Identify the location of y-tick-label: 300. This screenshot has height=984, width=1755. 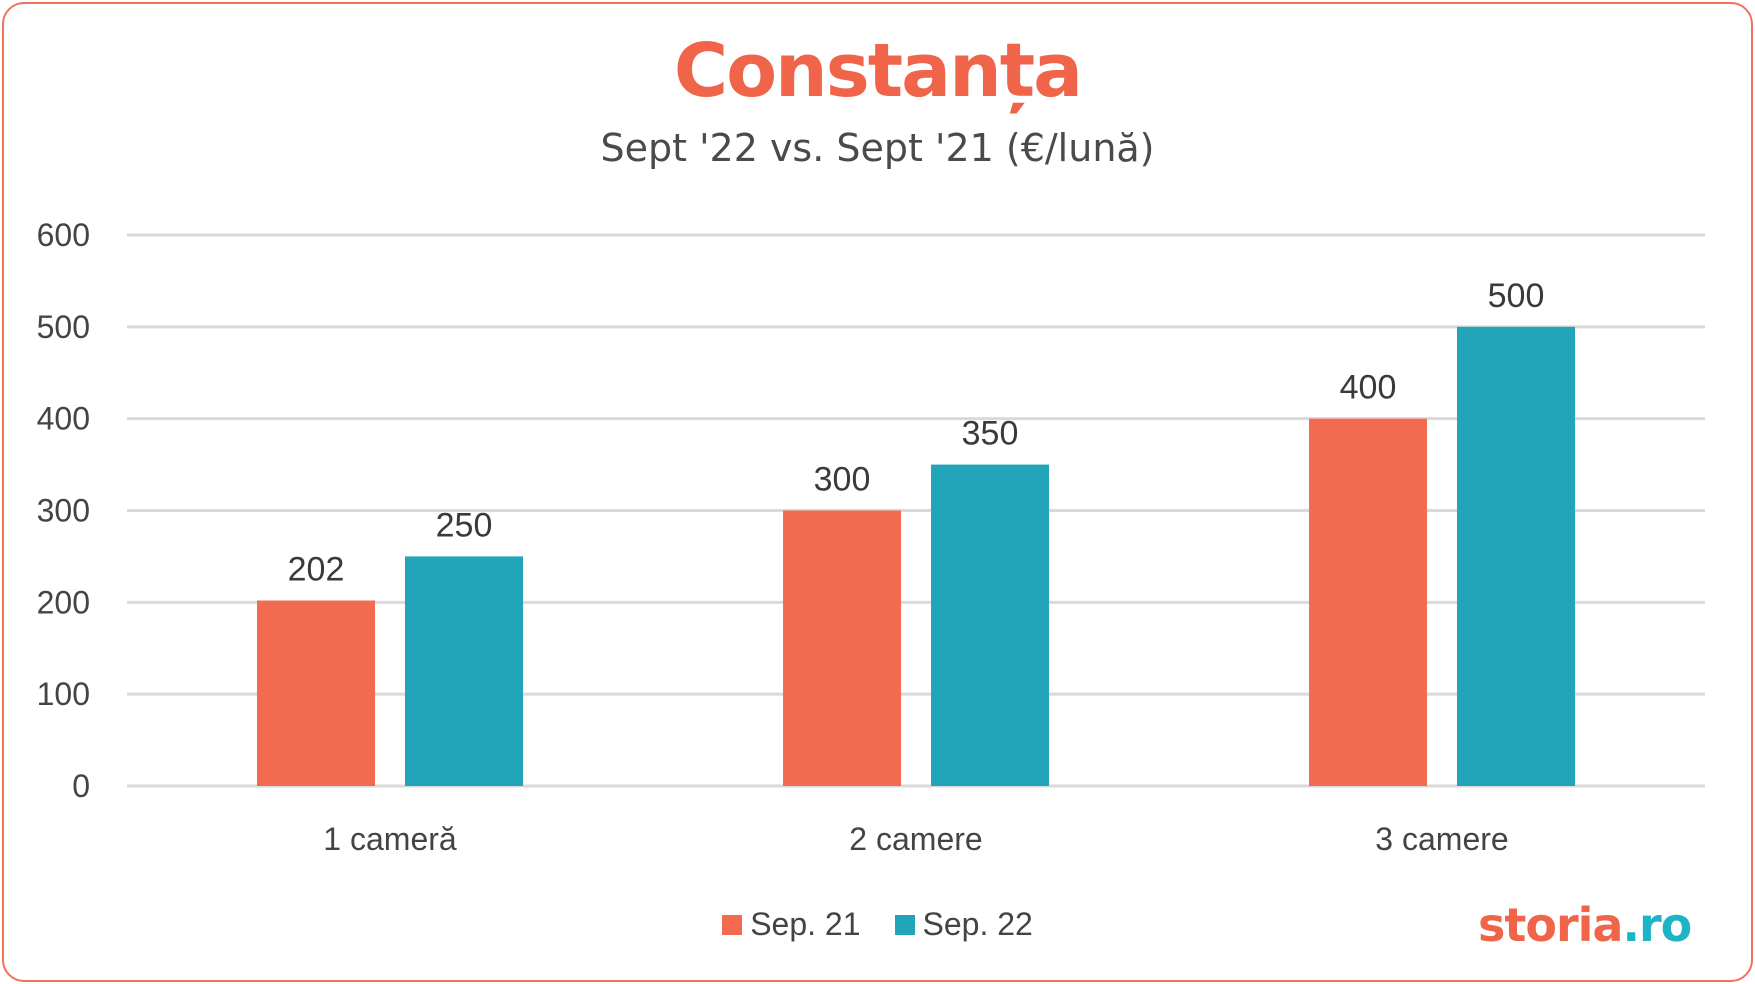
(63, 511).